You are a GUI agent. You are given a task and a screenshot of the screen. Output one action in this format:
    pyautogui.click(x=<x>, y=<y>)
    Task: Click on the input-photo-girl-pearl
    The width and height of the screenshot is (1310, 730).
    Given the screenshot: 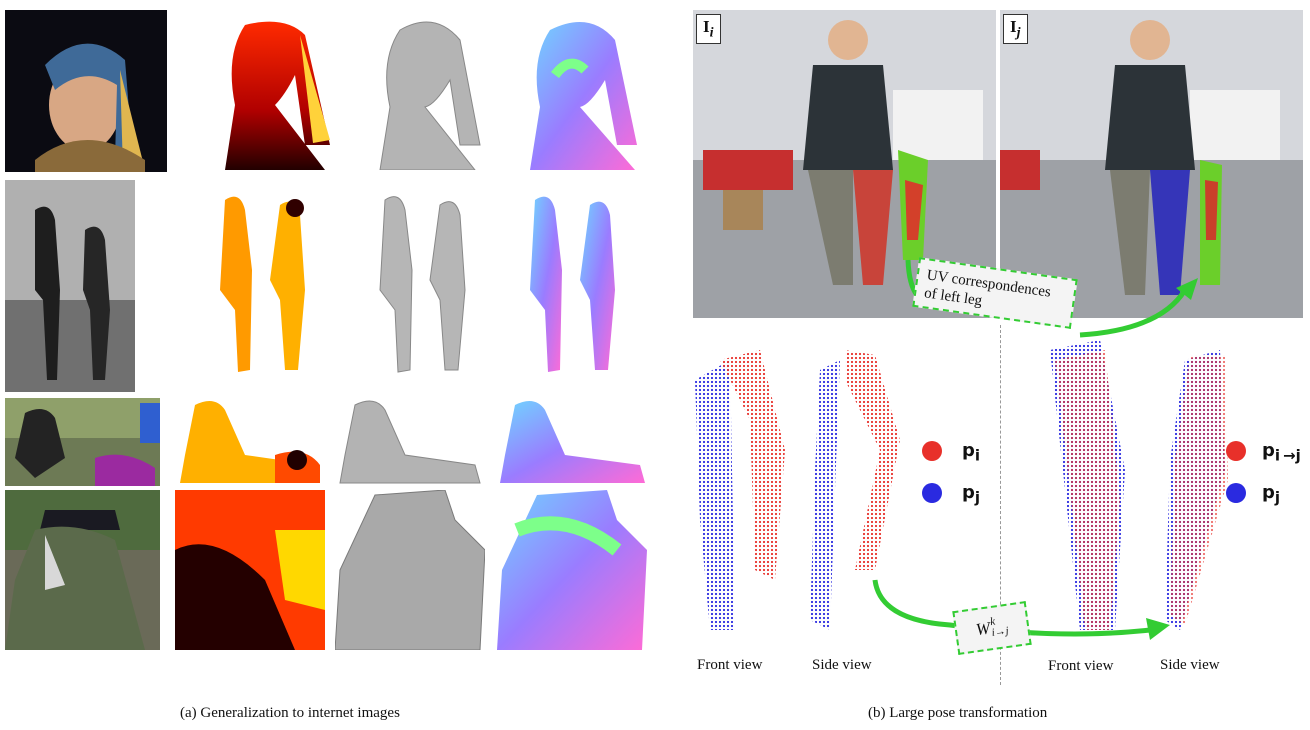 What is the action you would take?
    pyautogui.click(x=86, y=91)
    